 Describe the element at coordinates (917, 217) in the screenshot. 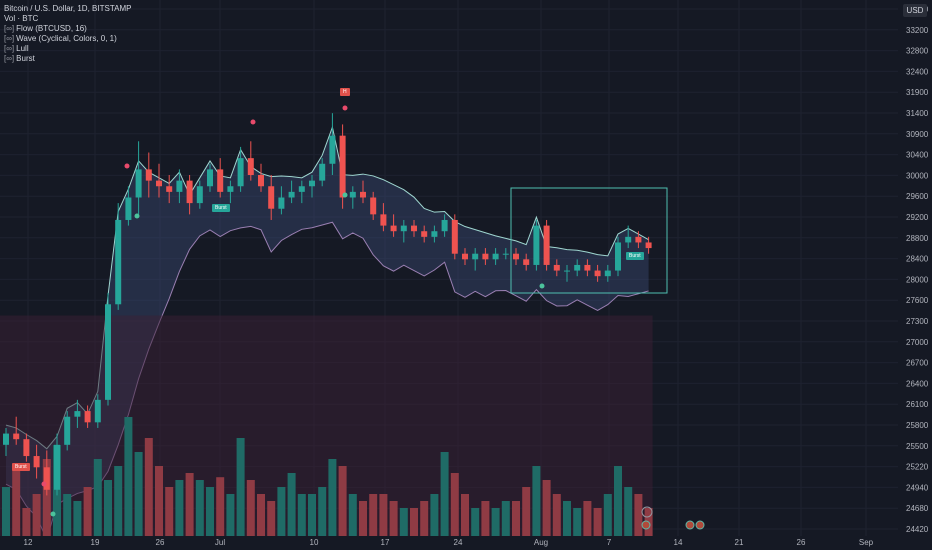

I see `price-axis-tick: 29200` at that location.